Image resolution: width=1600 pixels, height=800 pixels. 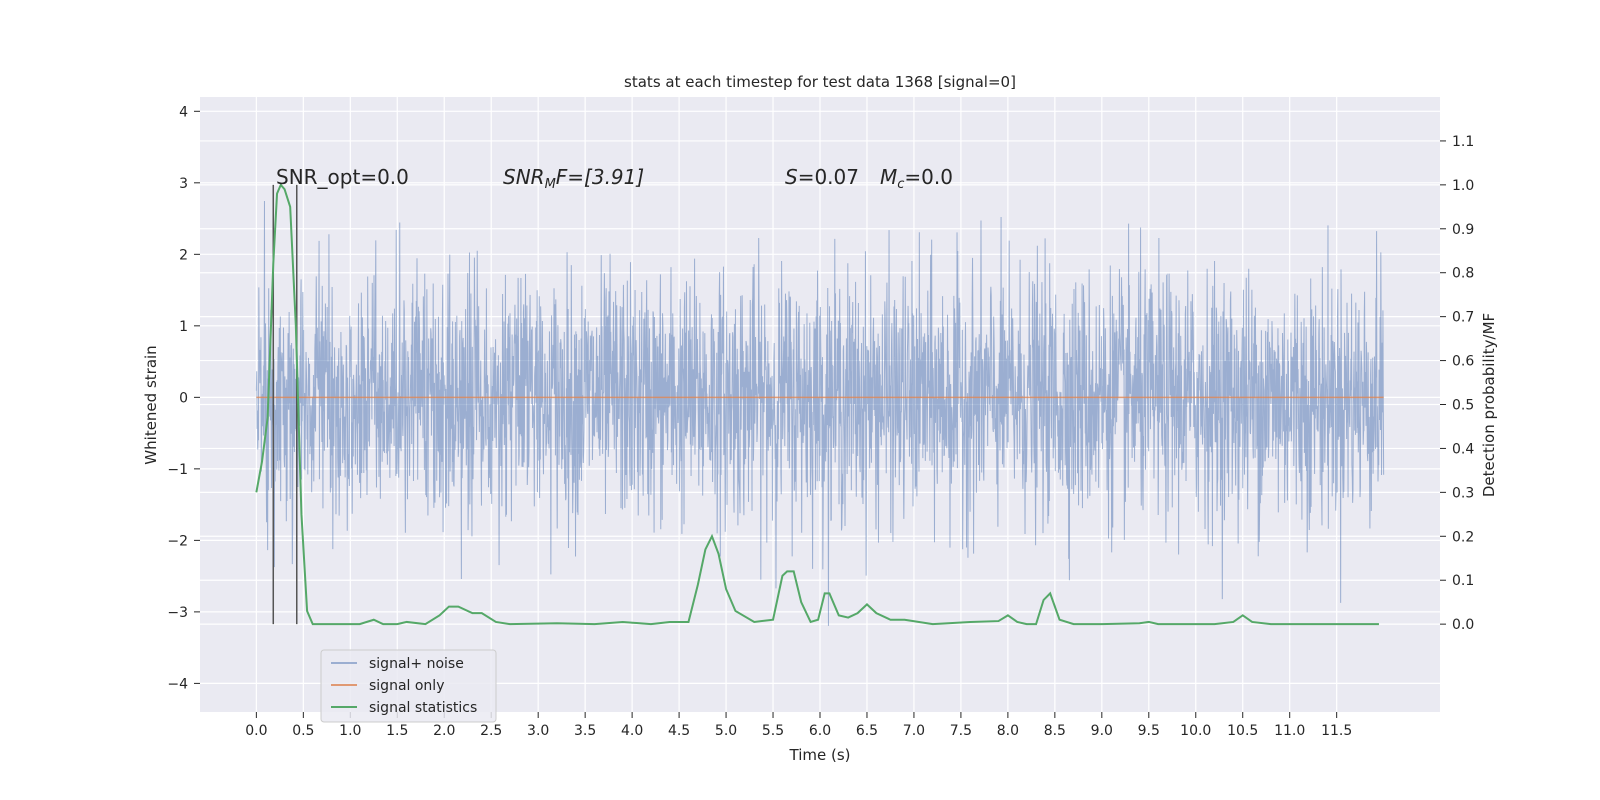 I want to click on y2-tick-label: 0.8, so click(x=1463, y=274).